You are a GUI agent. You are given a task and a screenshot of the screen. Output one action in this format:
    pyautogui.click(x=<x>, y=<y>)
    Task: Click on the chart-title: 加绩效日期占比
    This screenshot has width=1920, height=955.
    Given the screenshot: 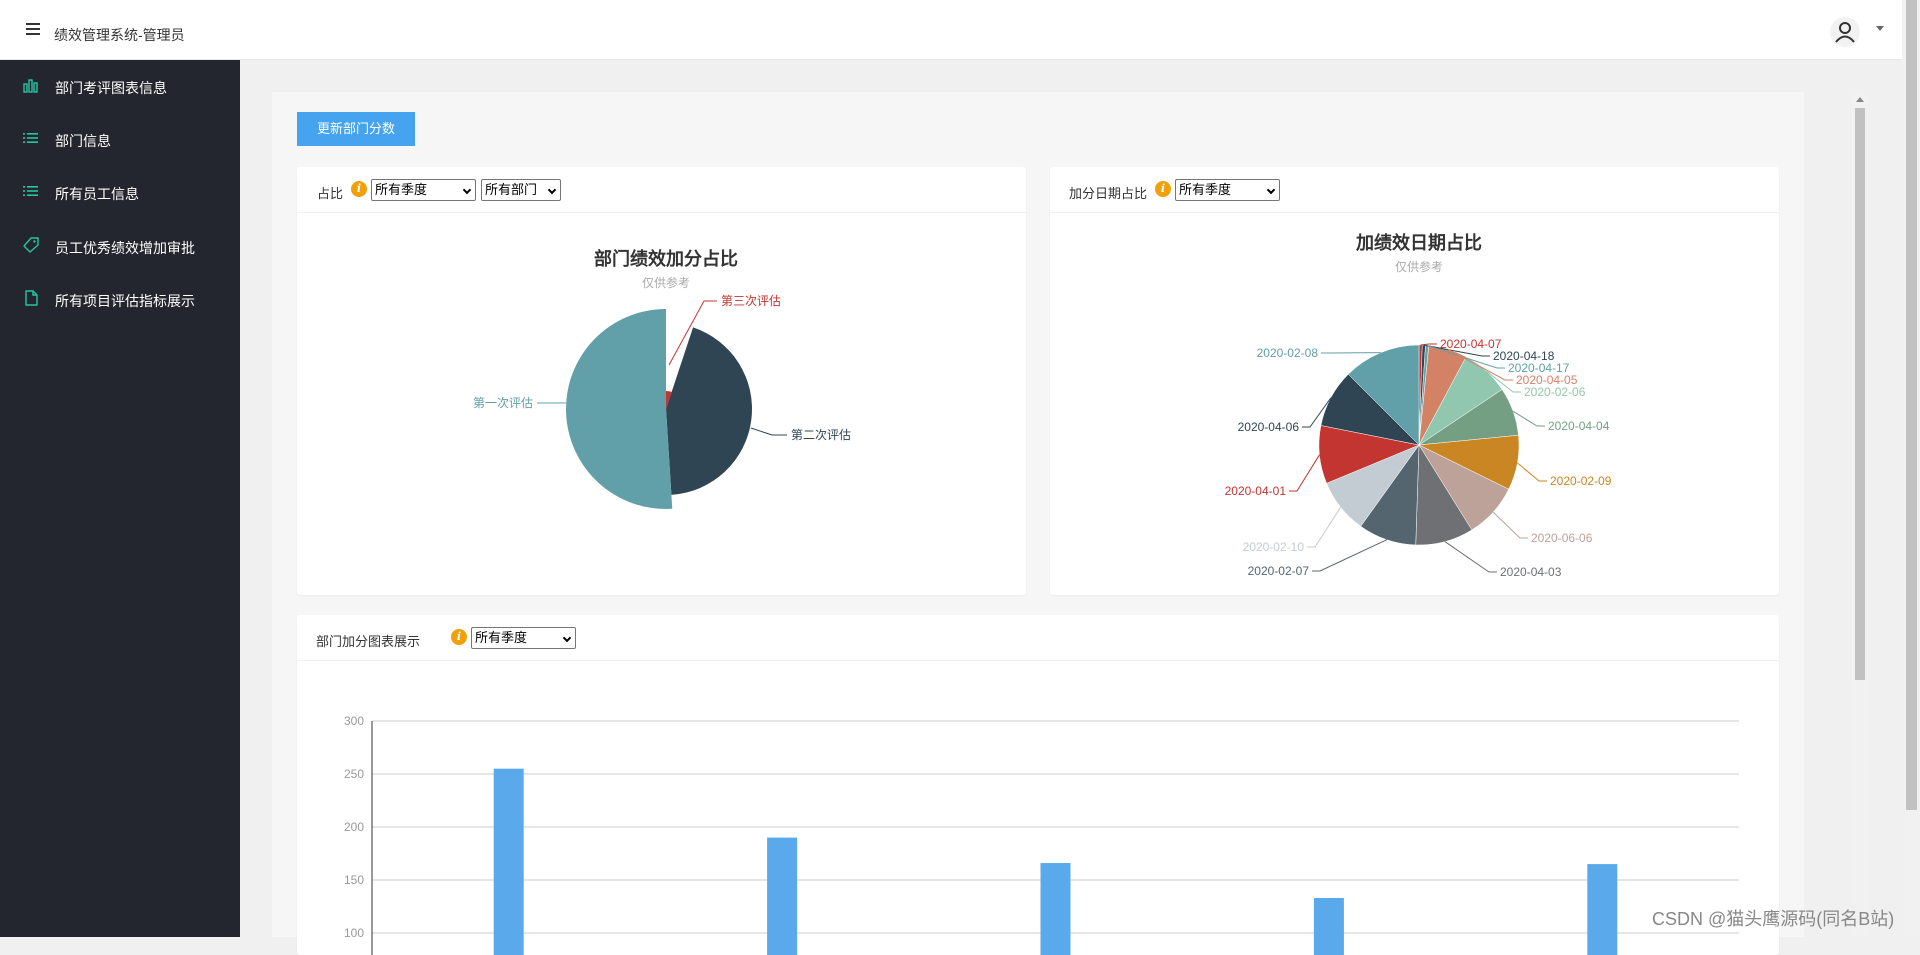 What is the action you would take?
    pyautogui.click(x=1418, y=242)
    